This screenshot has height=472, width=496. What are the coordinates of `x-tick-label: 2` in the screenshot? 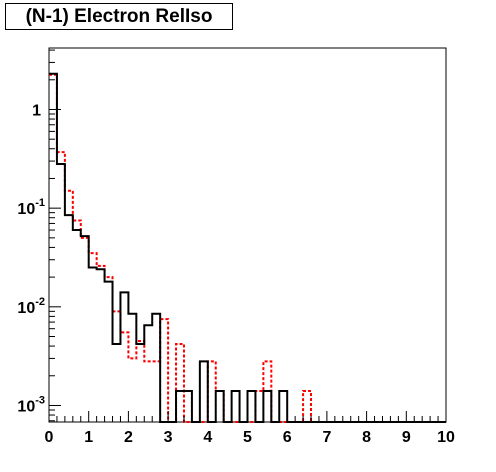 It's located at (128, 437).